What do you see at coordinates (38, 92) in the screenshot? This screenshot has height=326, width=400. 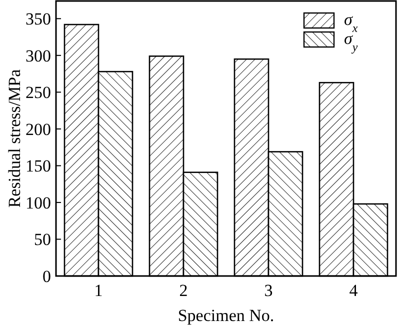 I see `y-tick-label: 250` at bounding box center [38, 92].